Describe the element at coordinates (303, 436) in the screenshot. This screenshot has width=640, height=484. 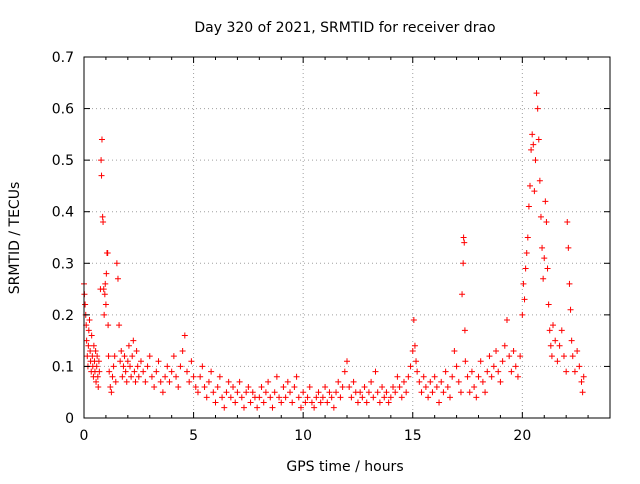
I see `x-tick-label: 10` at that location.